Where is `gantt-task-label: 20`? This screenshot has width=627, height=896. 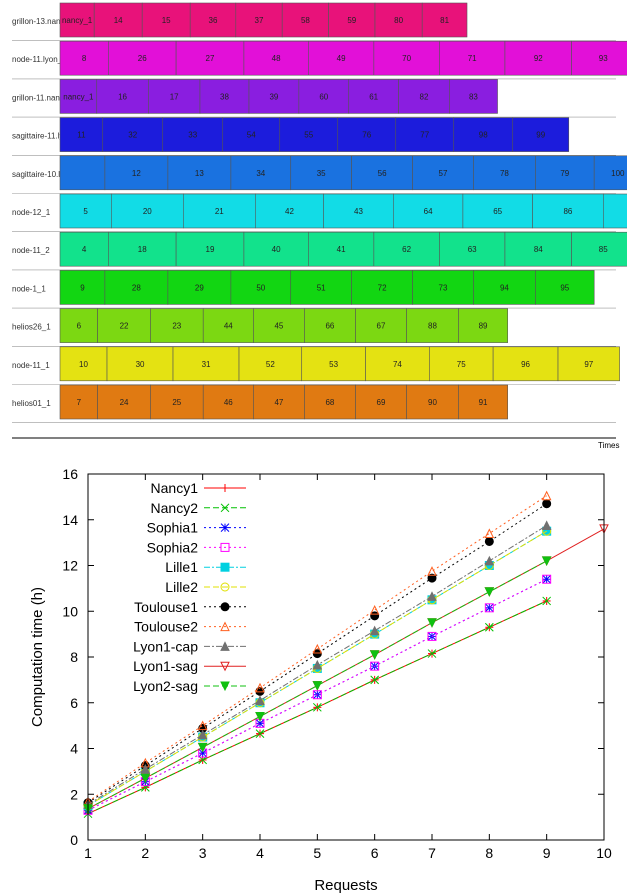 gantt-task-label: 20 is located at coordinates (147, 211).